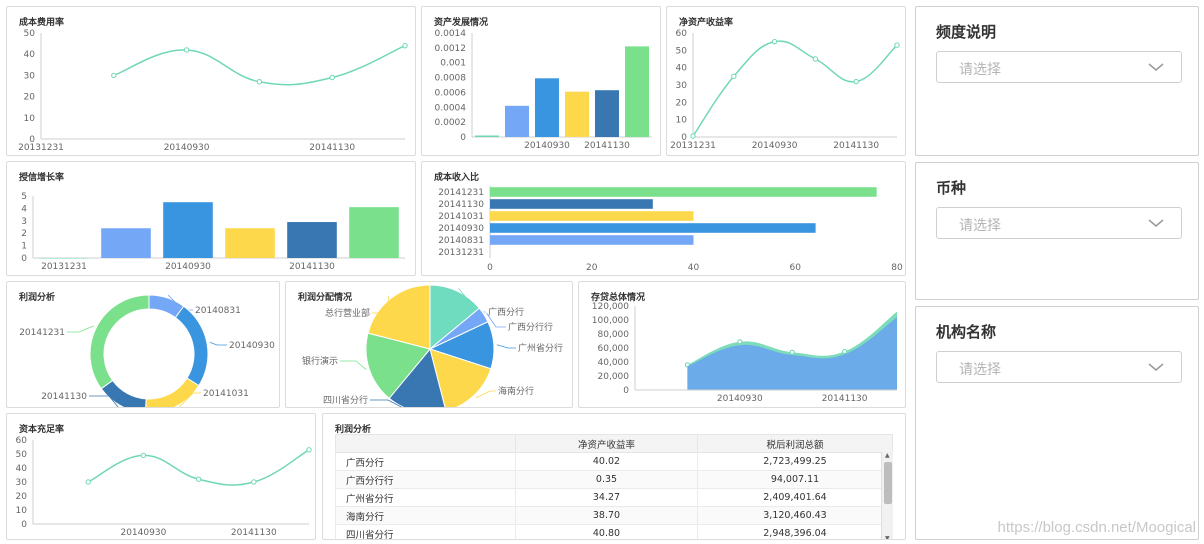 The image size is (1204, 544). I want to click on roe-chart: 0 10 20 30 40 50 60 20131231 20140930 20141130, so click(785, 90).